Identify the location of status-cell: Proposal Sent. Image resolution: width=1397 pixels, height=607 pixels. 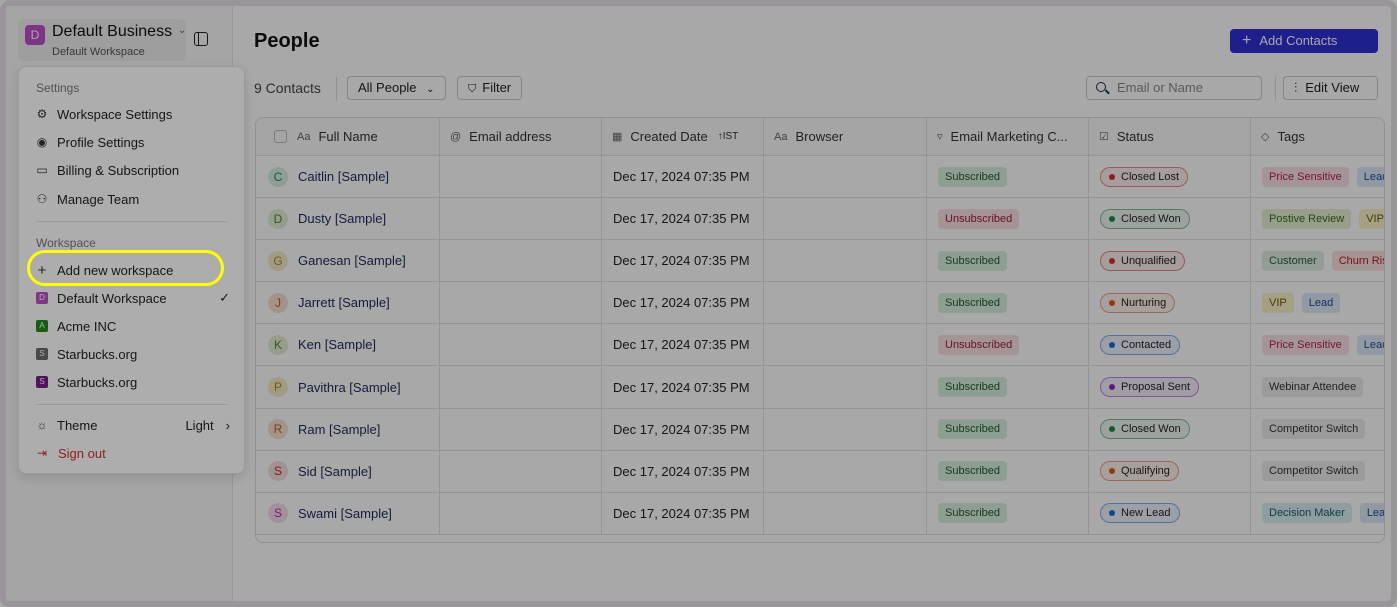
(1170, 387).